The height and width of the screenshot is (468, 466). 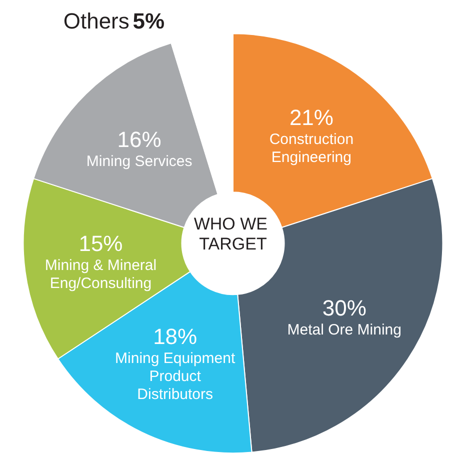 What do you see at coordinates (100, 243) in the screenshot?
I see `data-label: 15%` at bounding box center [100, 243].